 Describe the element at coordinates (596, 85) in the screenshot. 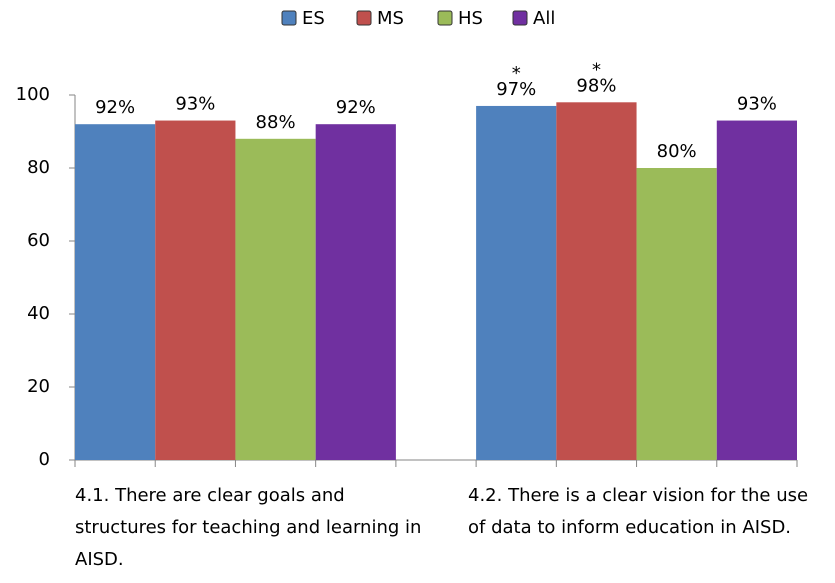

I see `value-label: 98%` at that location.